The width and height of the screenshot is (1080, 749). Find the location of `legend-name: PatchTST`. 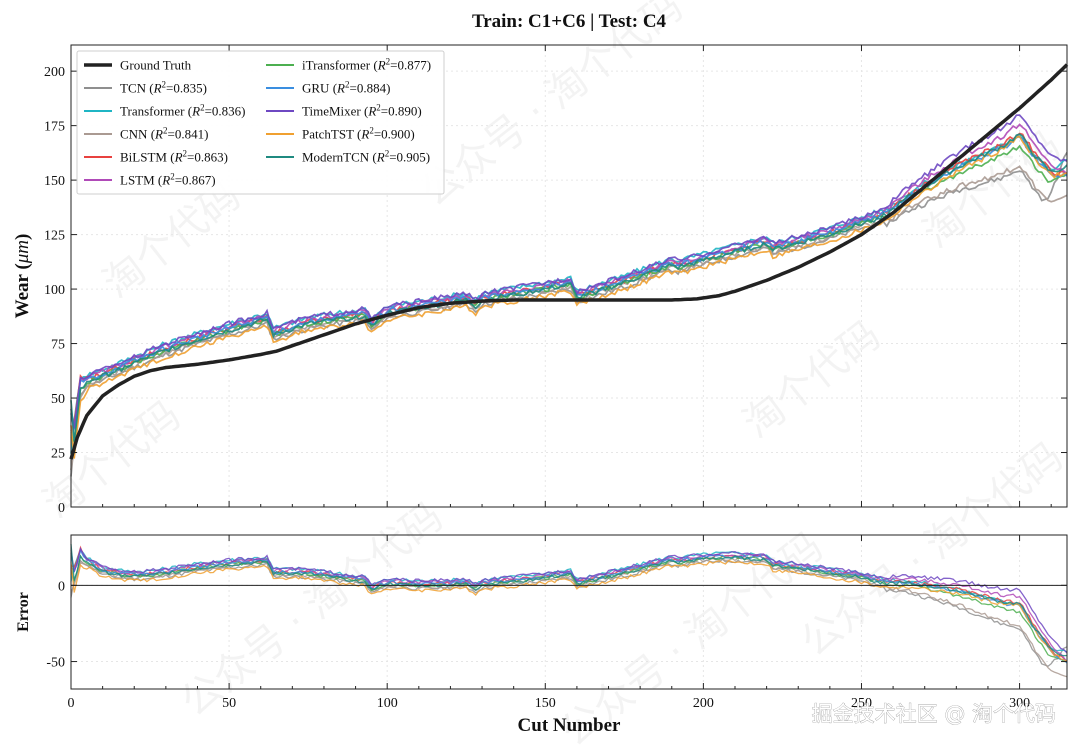

legend-name: PatchTST is located at coordinates (328, 134).